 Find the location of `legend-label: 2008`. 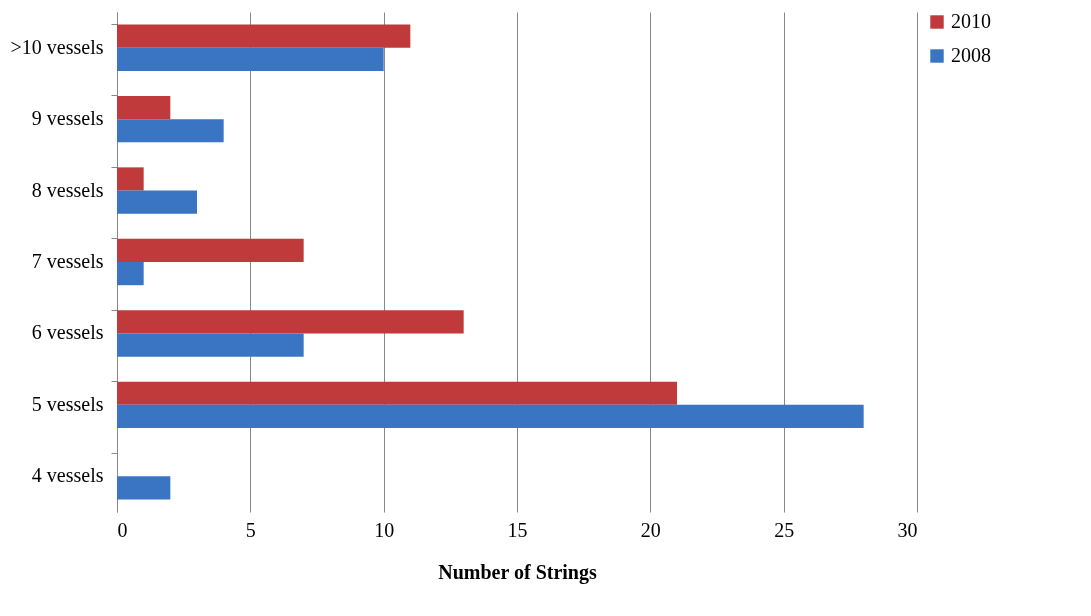

legend-label: 2008 is located at coordinates (971, 55).